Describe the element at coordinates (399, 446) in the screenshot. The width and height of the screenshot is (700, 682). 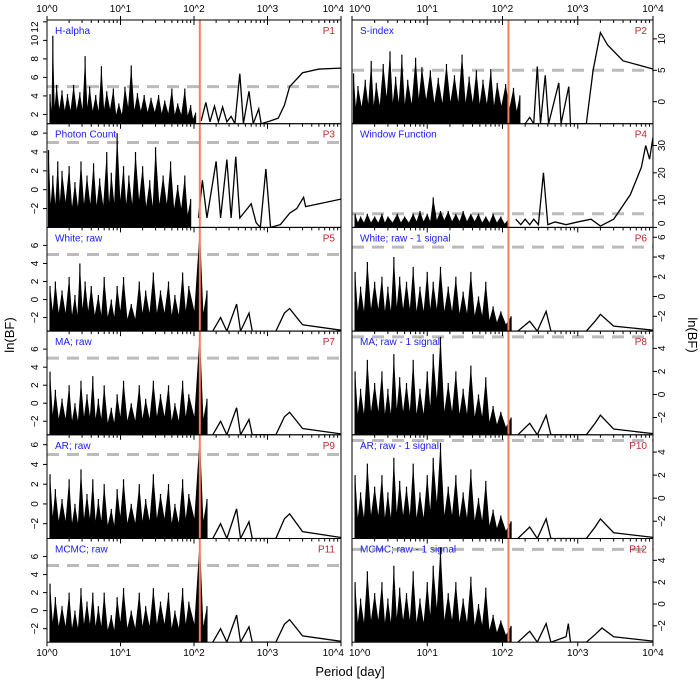
I see `panel-title: AR; raw - 1 signal` at that location.